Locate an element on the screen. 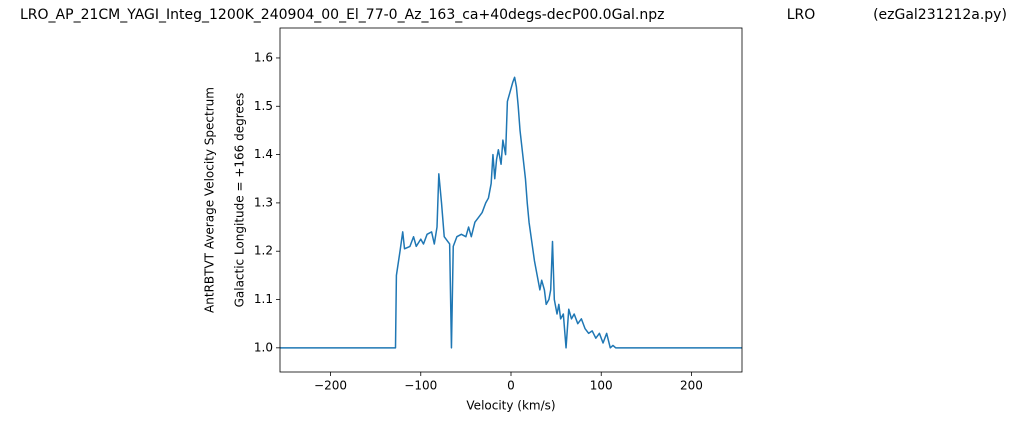 This screenshot has width=1024, height=422. y-tick-label: 1.1 is located at coordinates (263, 299).